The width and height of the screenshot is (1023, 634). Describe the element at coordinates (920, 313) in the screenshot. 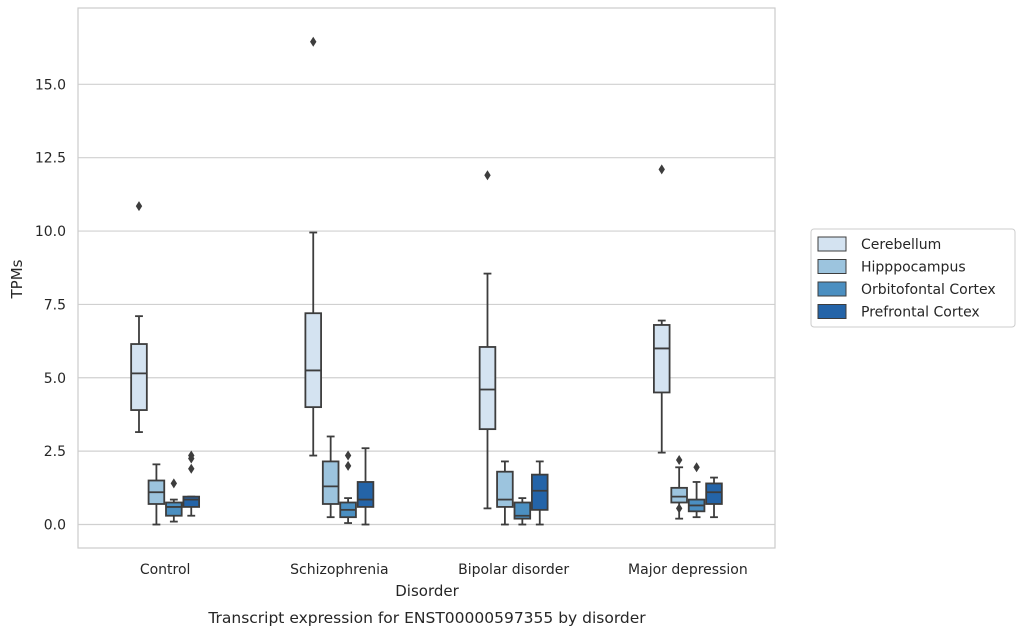

I see `legend-label: Prefrontal Cortex` at that location.